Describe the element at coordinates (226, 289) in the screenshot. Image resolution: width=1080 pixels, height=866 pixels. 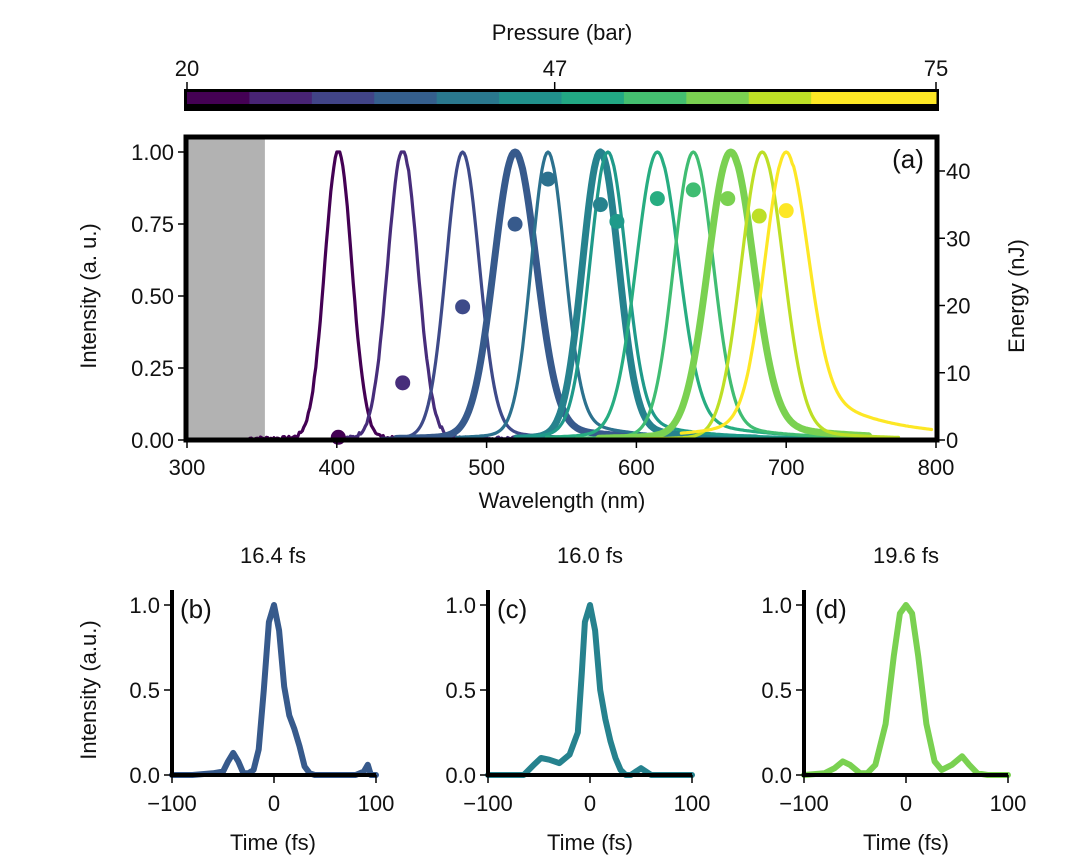
I see `shaded-region` at that location.